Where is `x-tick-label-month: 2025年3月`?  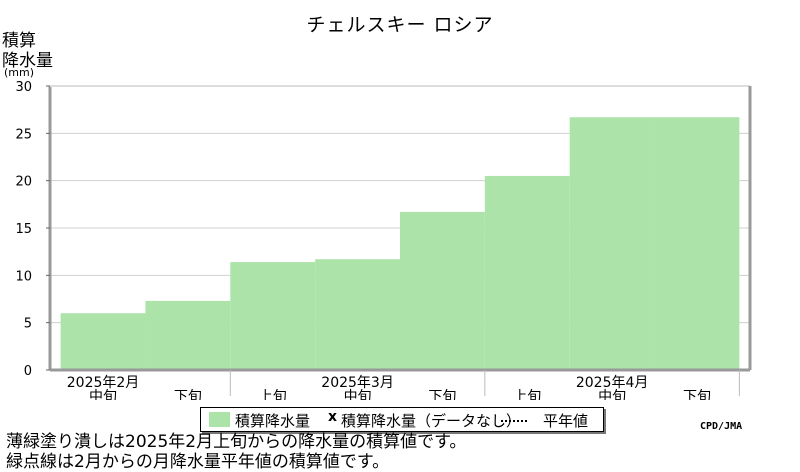 x-tick-label-month: 2025年3月 is located at coordinates (357, 383).